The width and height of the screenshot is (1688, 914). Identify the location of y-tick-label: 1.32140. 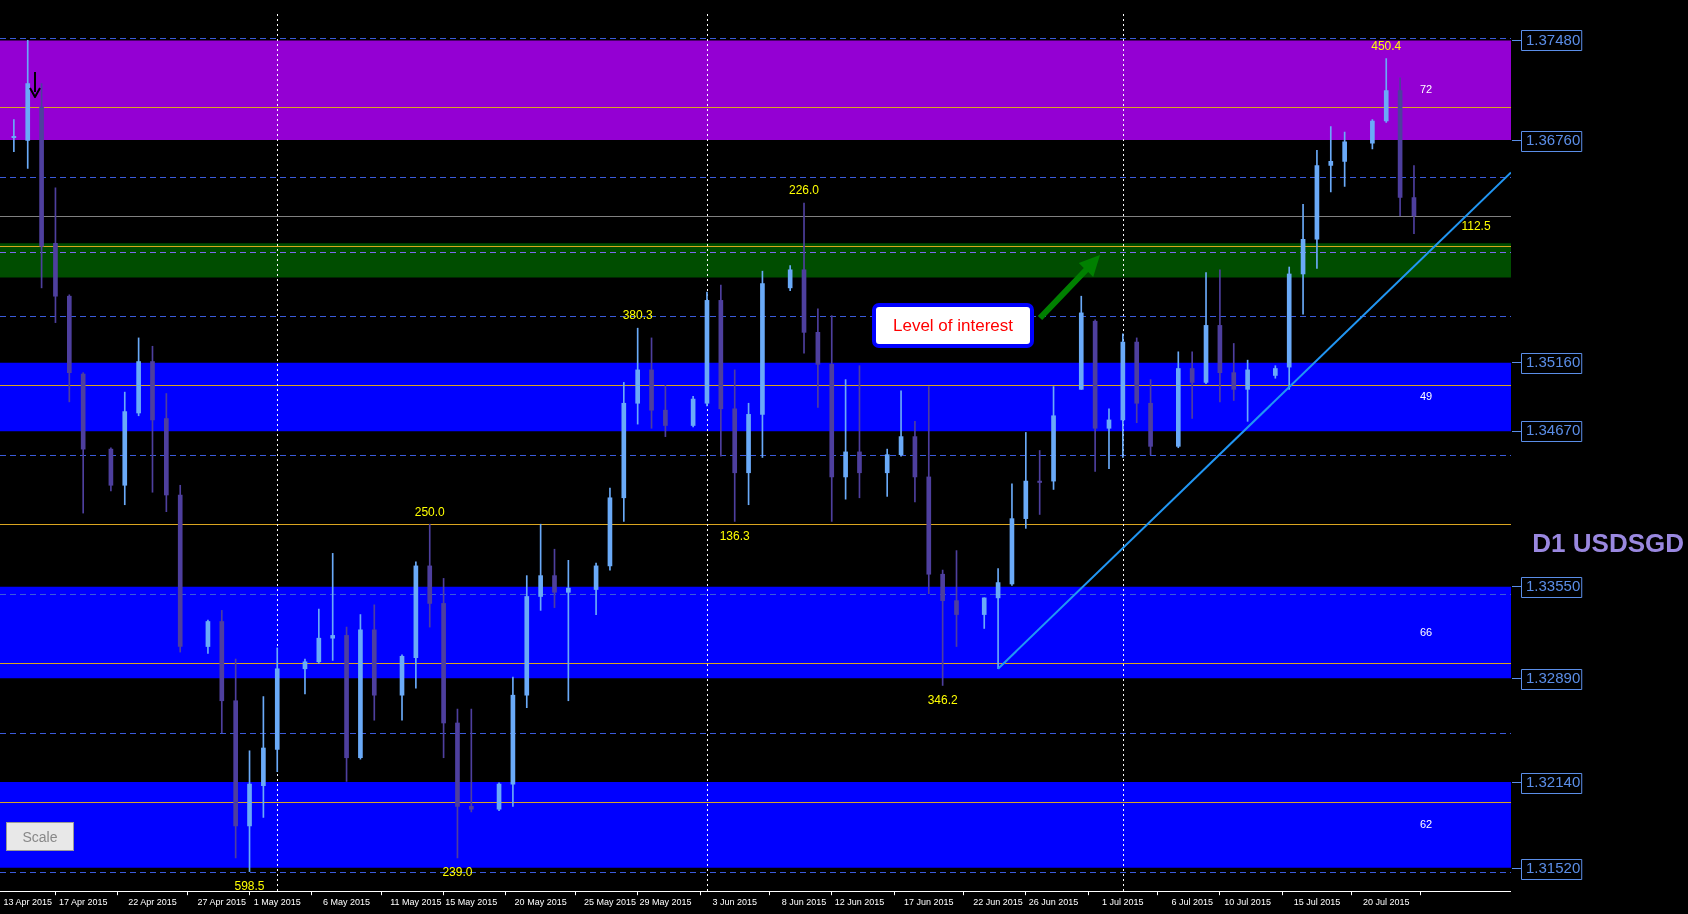
(1553, 781).